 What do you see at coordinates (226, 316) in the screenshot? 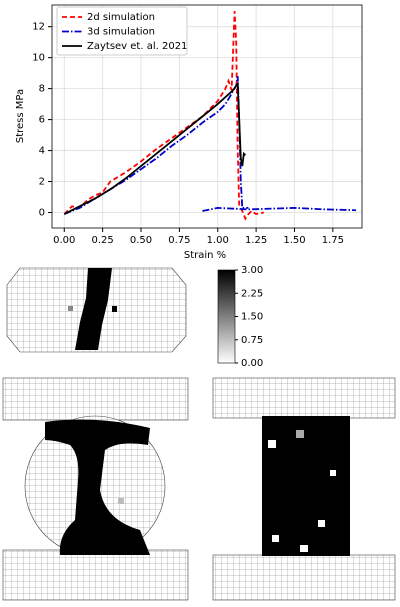
I see `colorbar` at bounding box center [226, 316].